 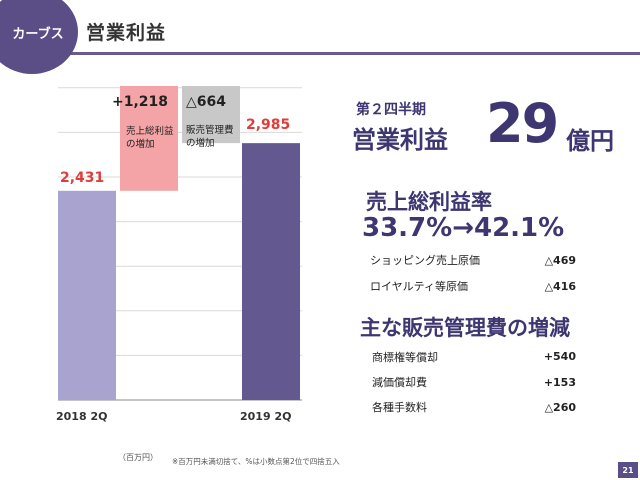 What do you see at coordinates (399, 382) in the screenshot?
I see `sga-item-label: 減価償却費` at bounding box center [399, 382].